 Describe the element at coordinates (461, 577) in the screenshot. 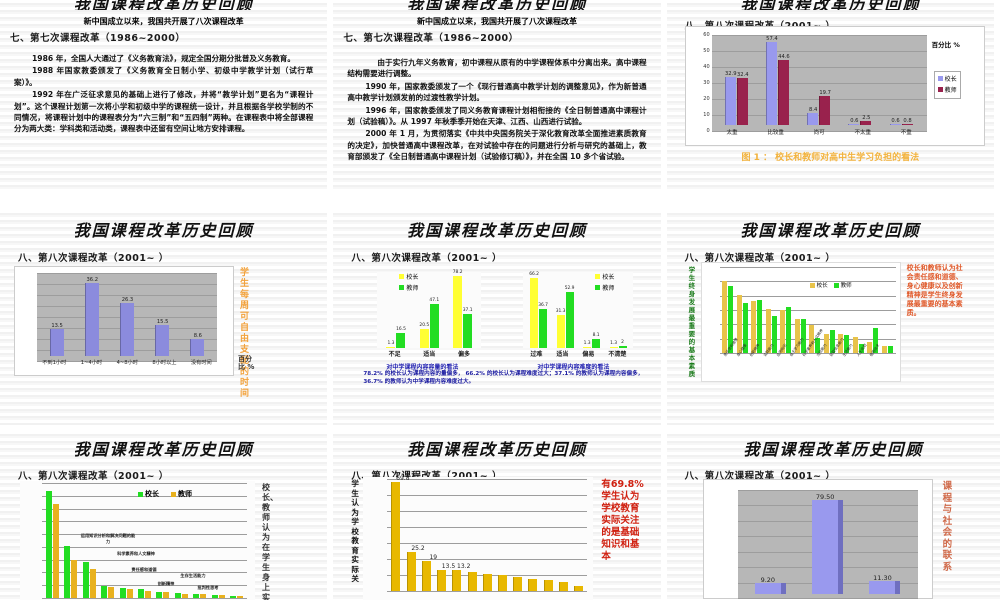

I see `bar: 13.2` at that location.